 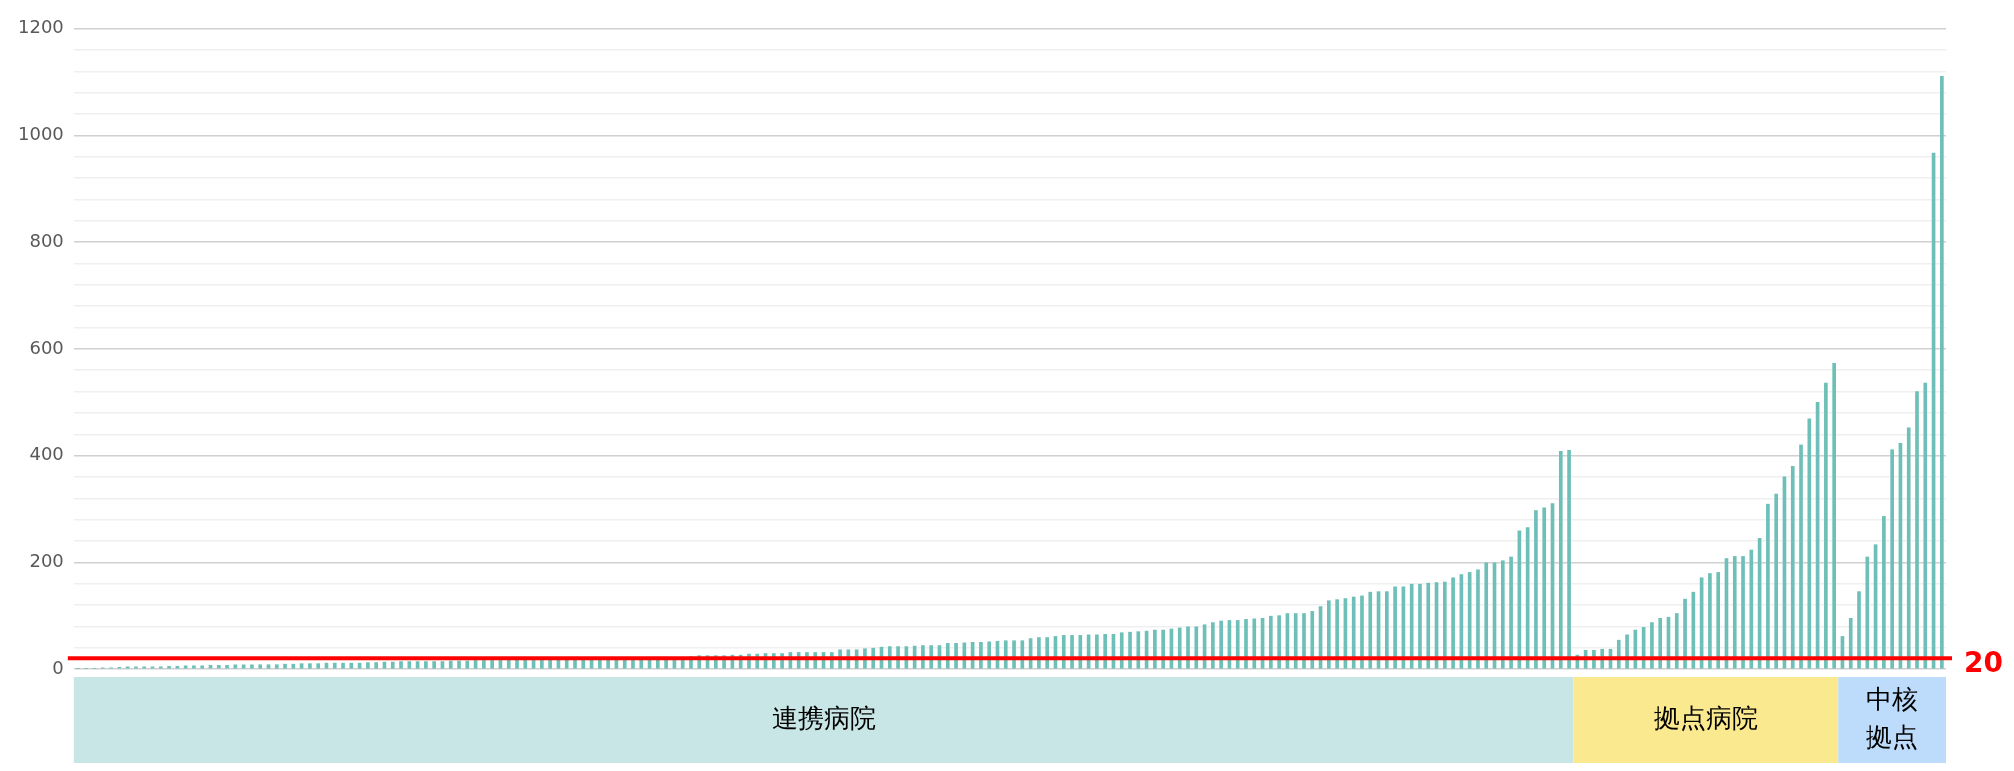 What do you see at coordinates (46, 347) in the screenshot?
I see `y-tick-label: 600` at bounding box center [46, 347].